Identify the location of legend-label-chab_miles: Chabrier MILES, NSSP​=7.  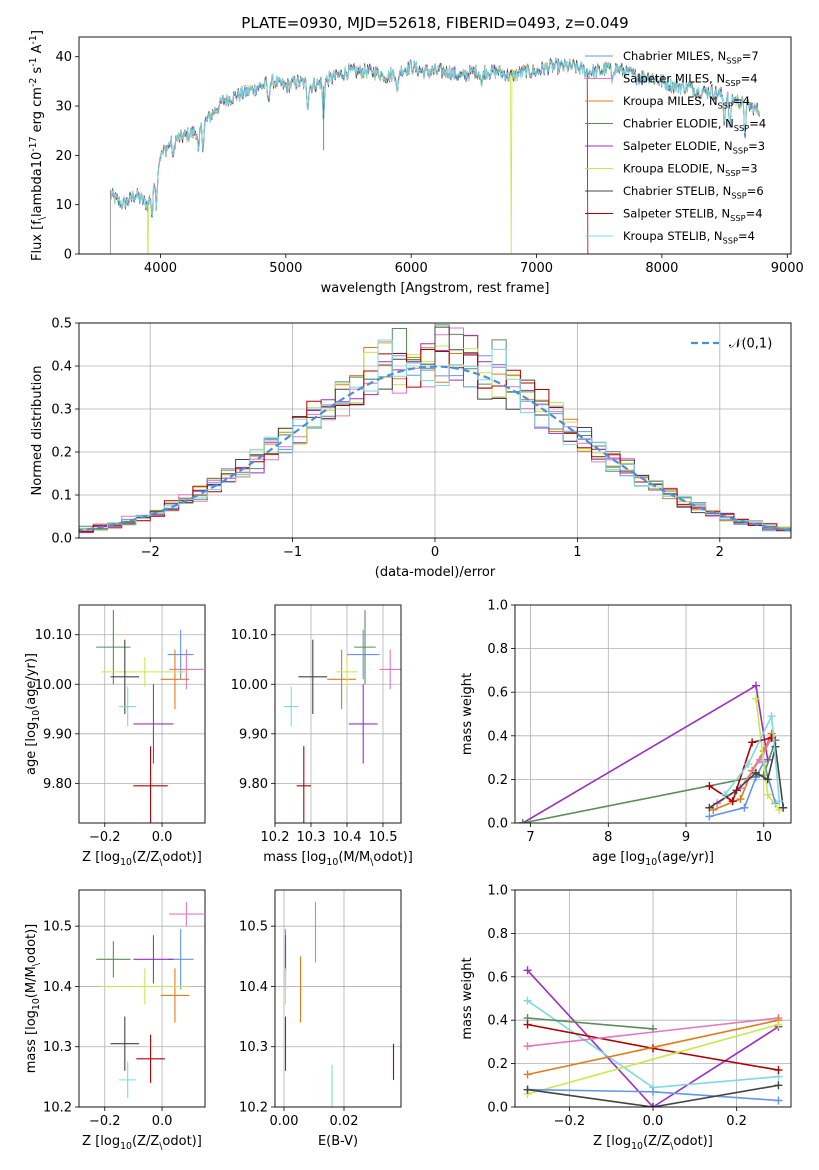
(691, 57).